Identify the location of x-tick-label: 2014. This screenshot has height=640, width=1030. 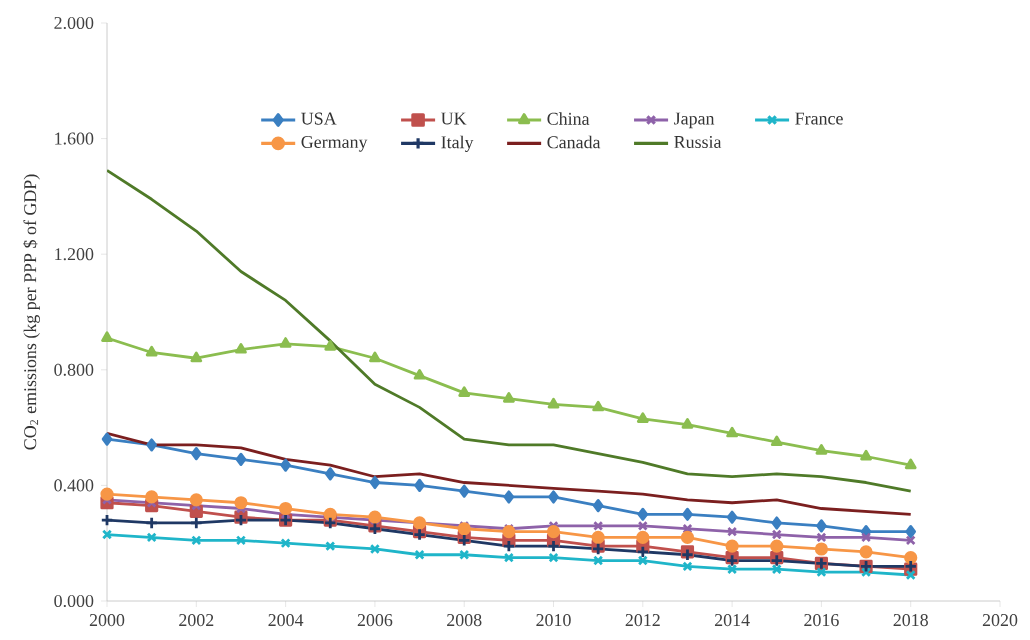
(732, 620).